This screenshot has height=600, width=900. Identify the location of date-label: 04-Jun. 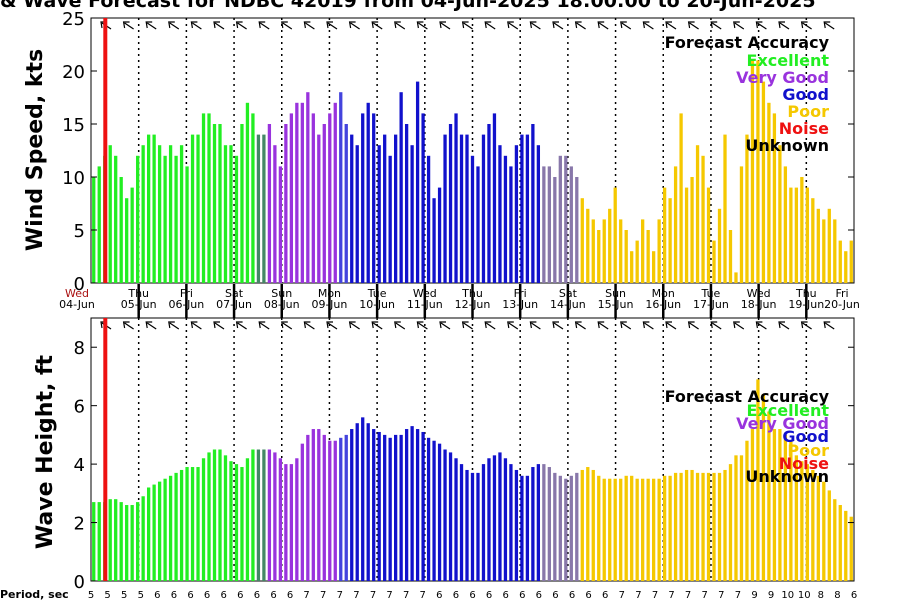
(77, 304).